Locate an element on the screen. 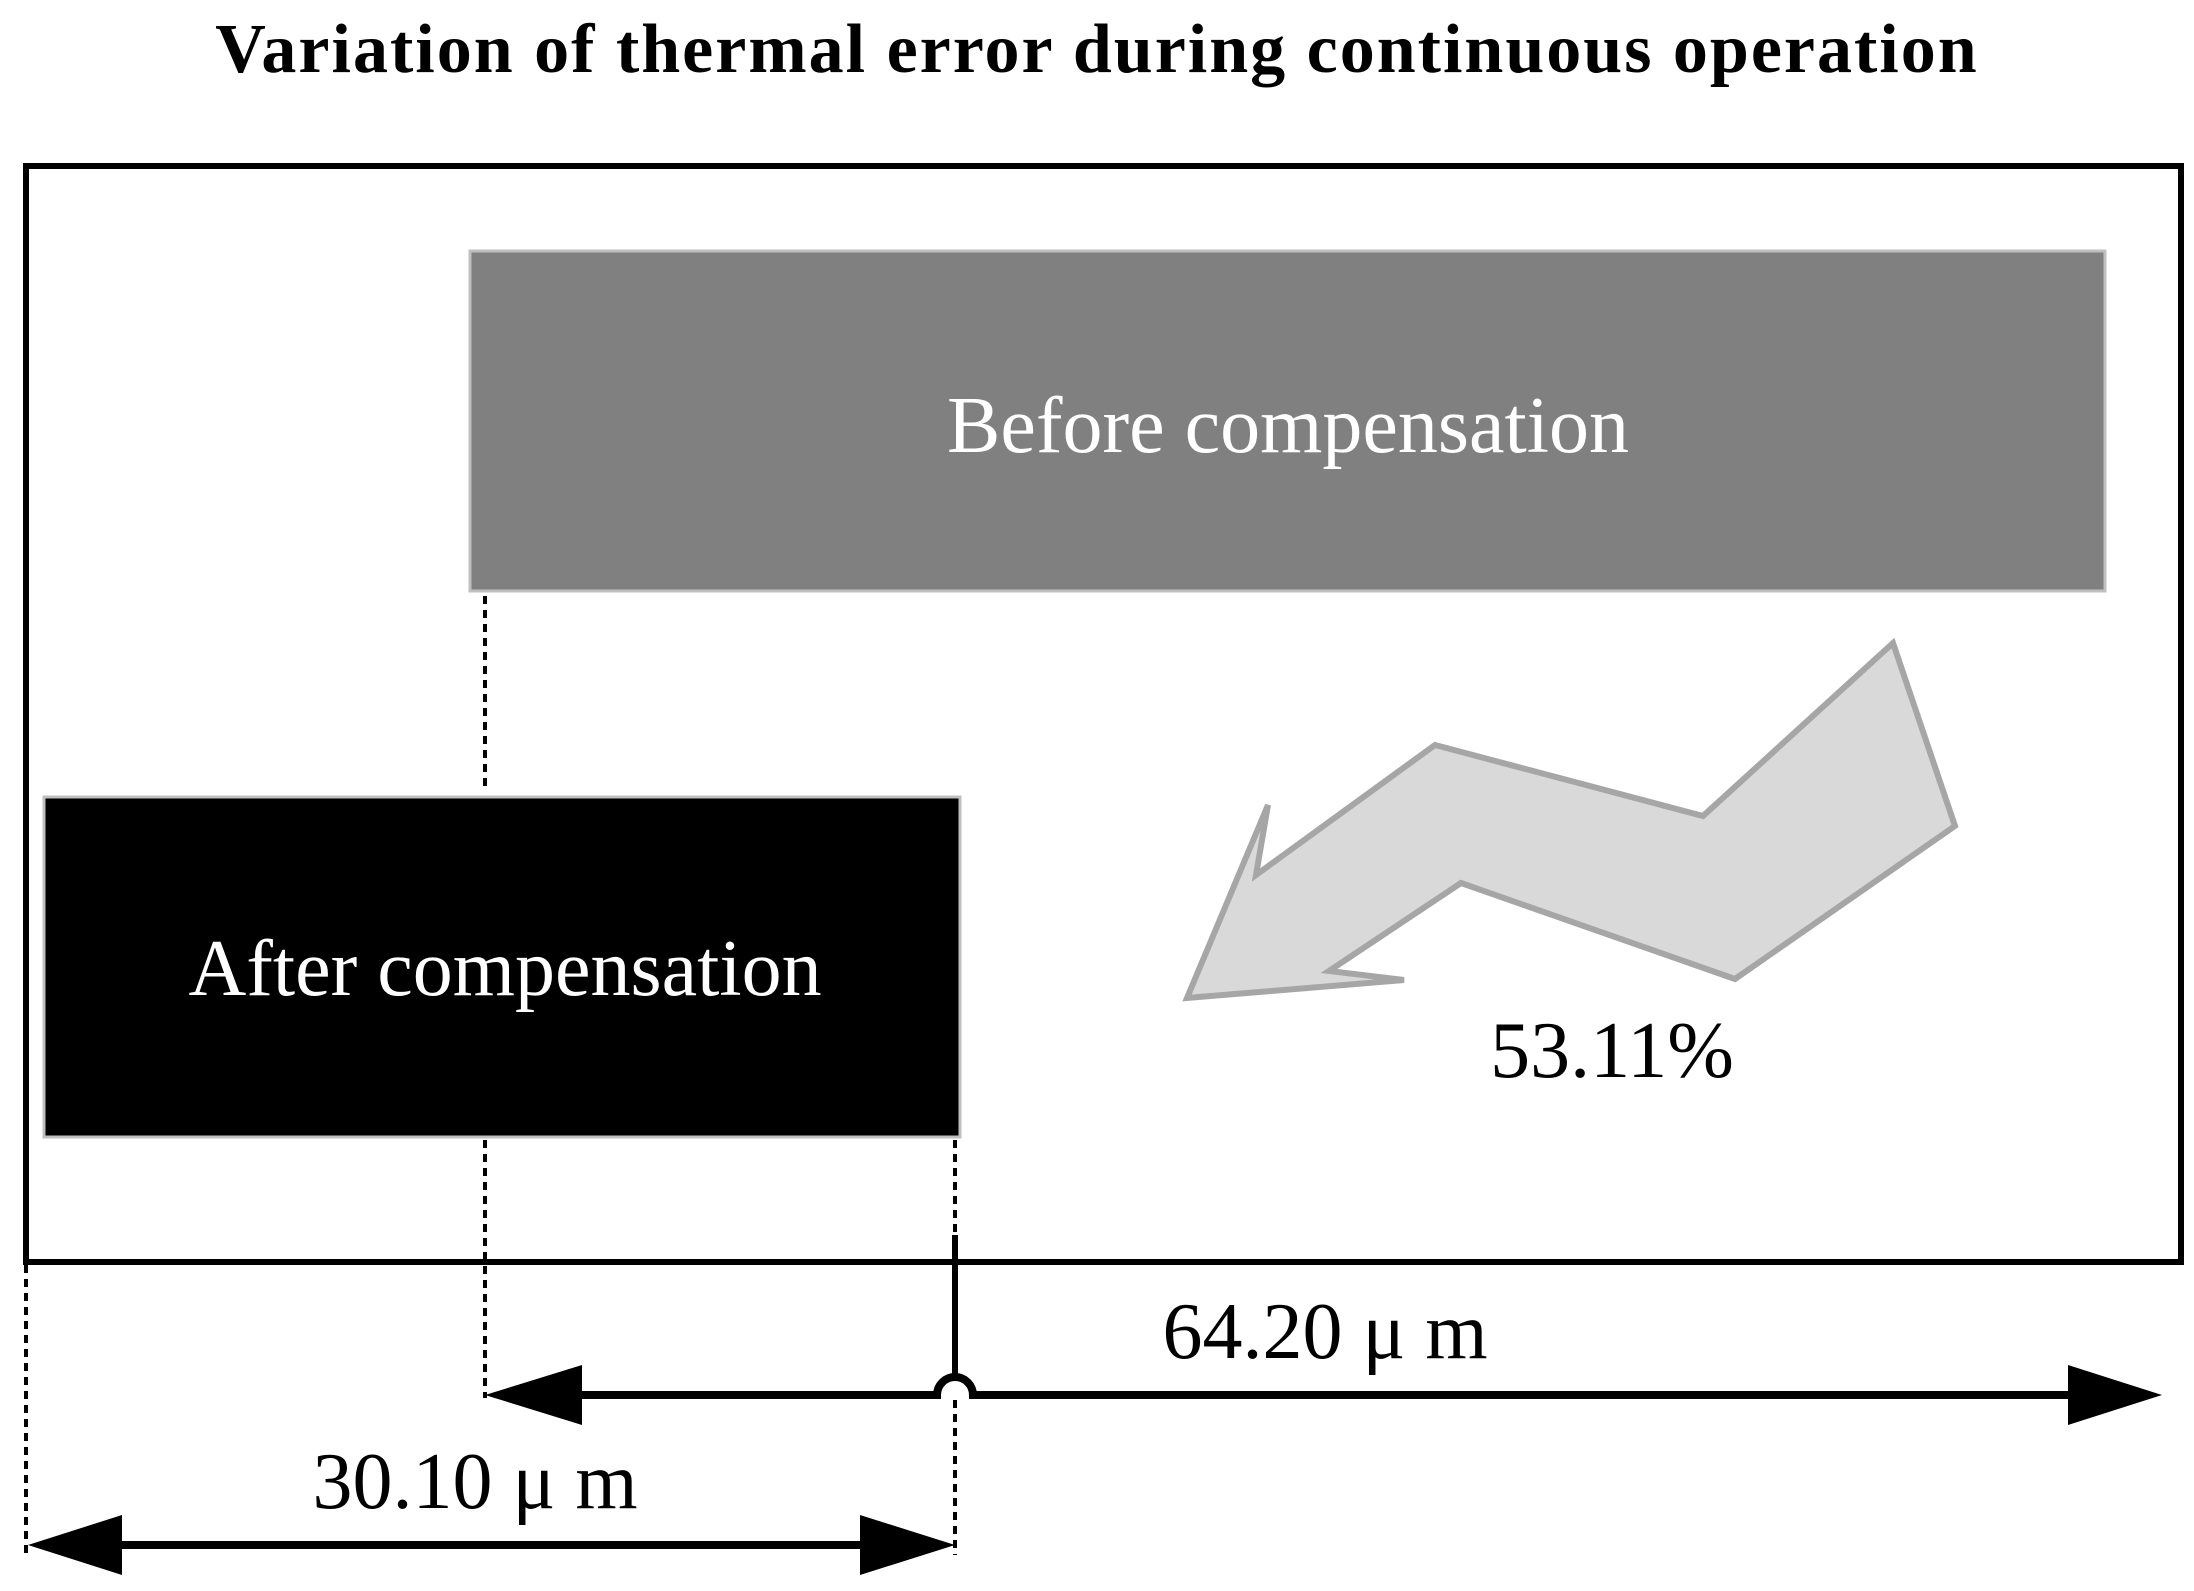 Image resolution: width=2194 pixels, height=1591 pixels. dimension-arrowhead-right is located at coordinates (2115, 1395).